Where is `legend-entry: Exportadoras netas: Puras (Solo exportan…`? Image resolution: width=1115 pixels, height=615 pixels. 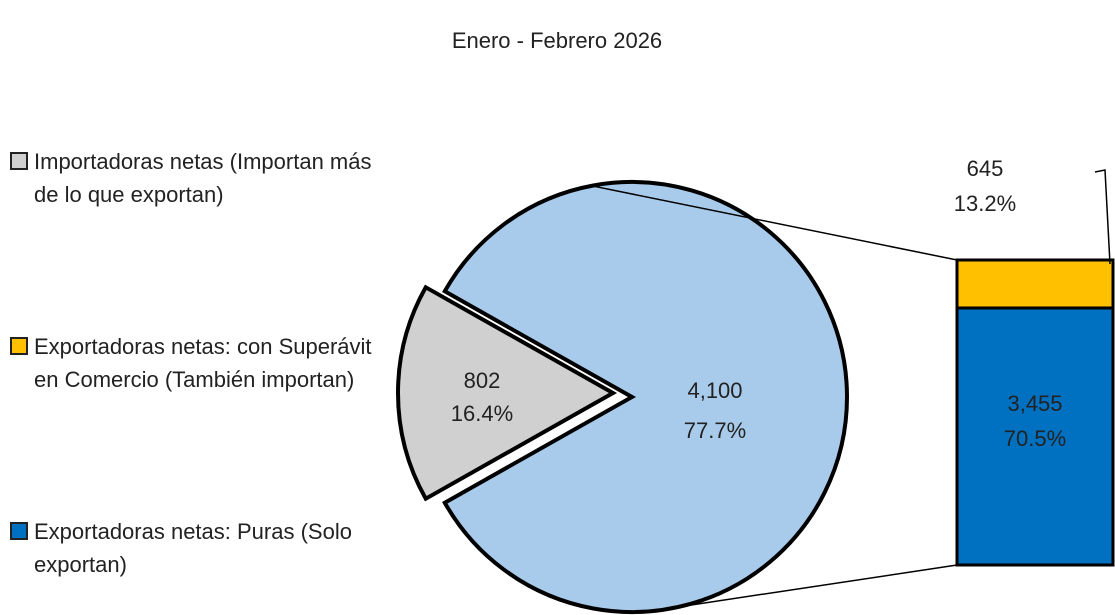 legend-entry: Exportadoras netas: Puras (Solo exportan… is located at coordinates (202, 548).